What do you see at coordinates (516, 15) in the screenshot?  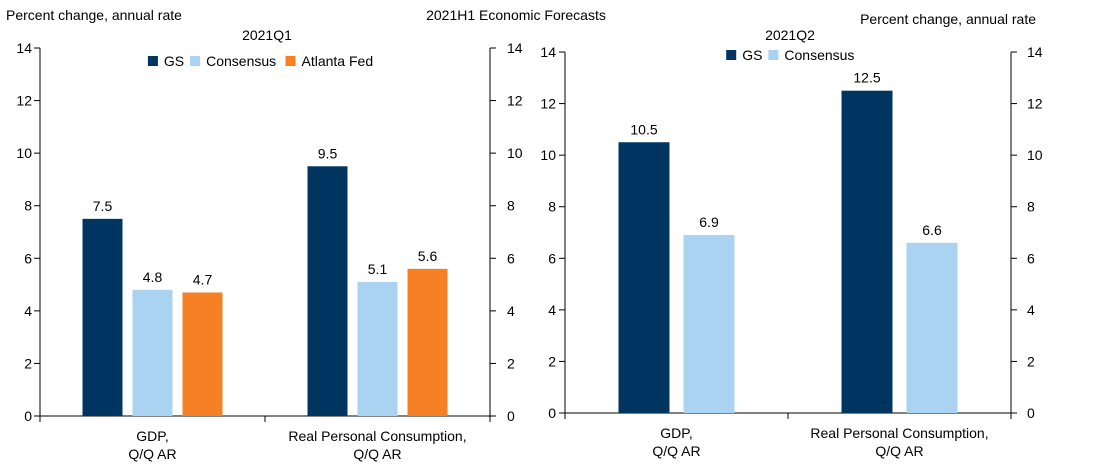 I see `figure-title: 2021H1 Economic Forecasts` at bounding box center [516, 15].